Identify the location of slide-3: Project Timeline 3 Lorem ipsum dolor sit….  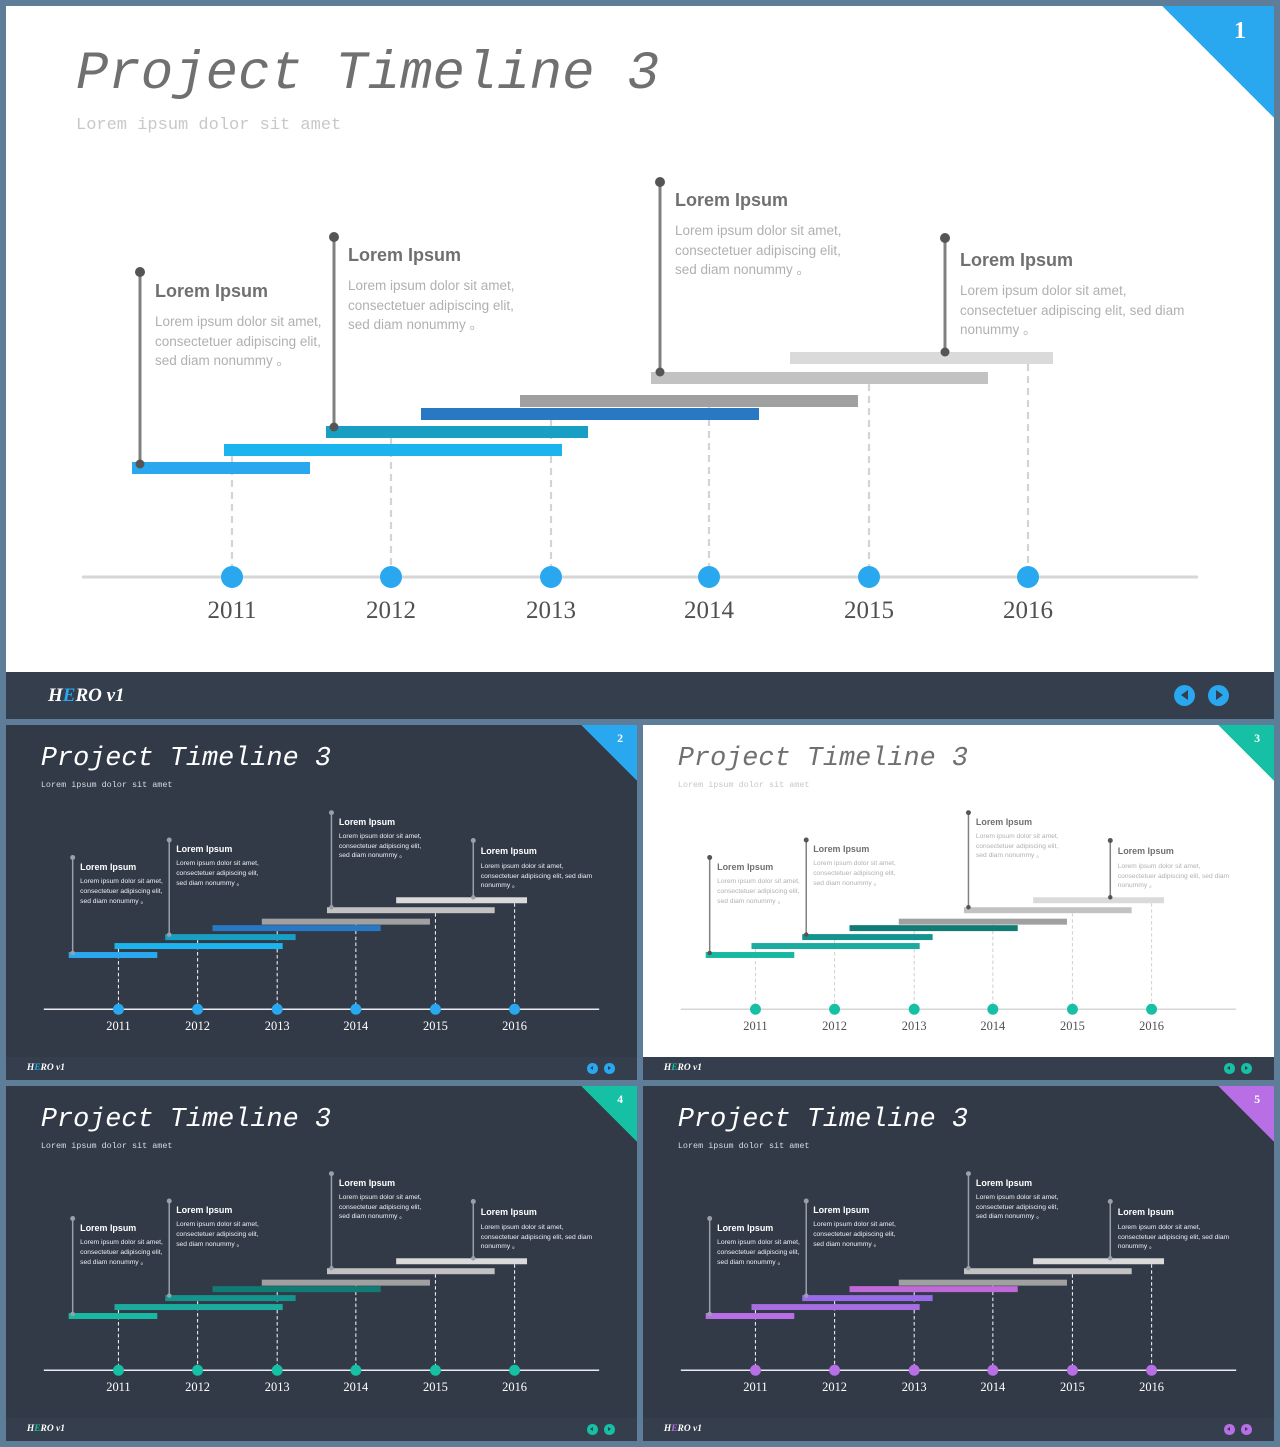
(958, 902).